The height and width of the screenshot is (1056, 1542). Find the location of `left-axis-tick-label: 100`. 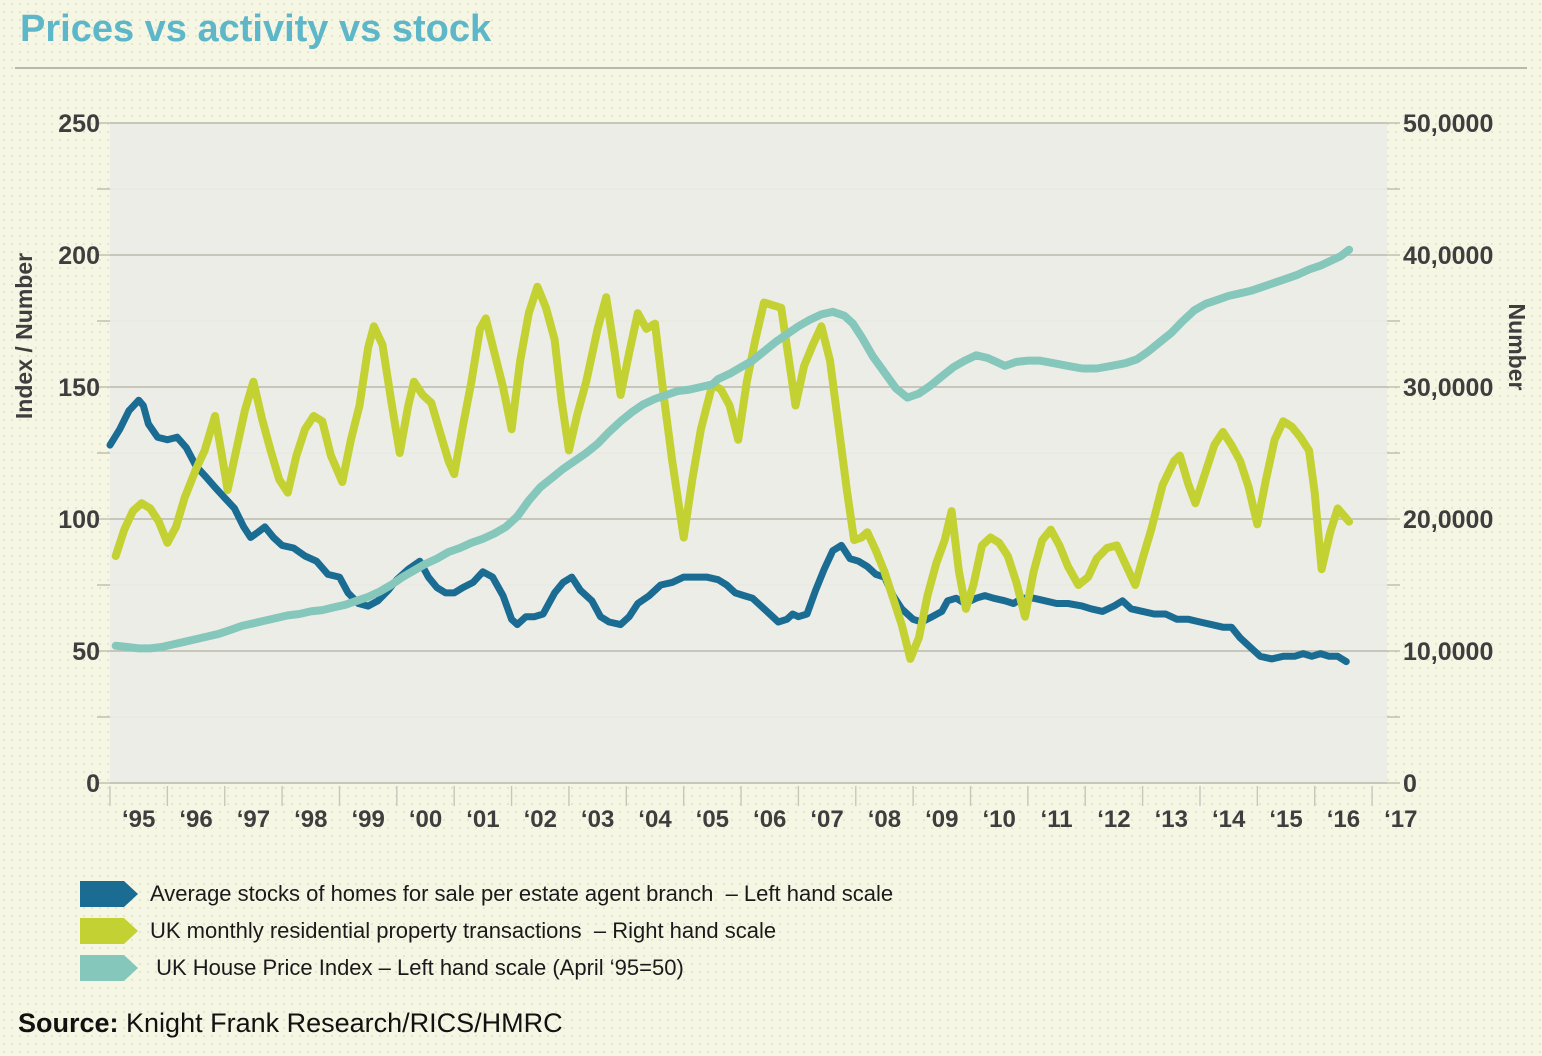

left-axis-tick-label: 100 is located at coordinates (79, 520).